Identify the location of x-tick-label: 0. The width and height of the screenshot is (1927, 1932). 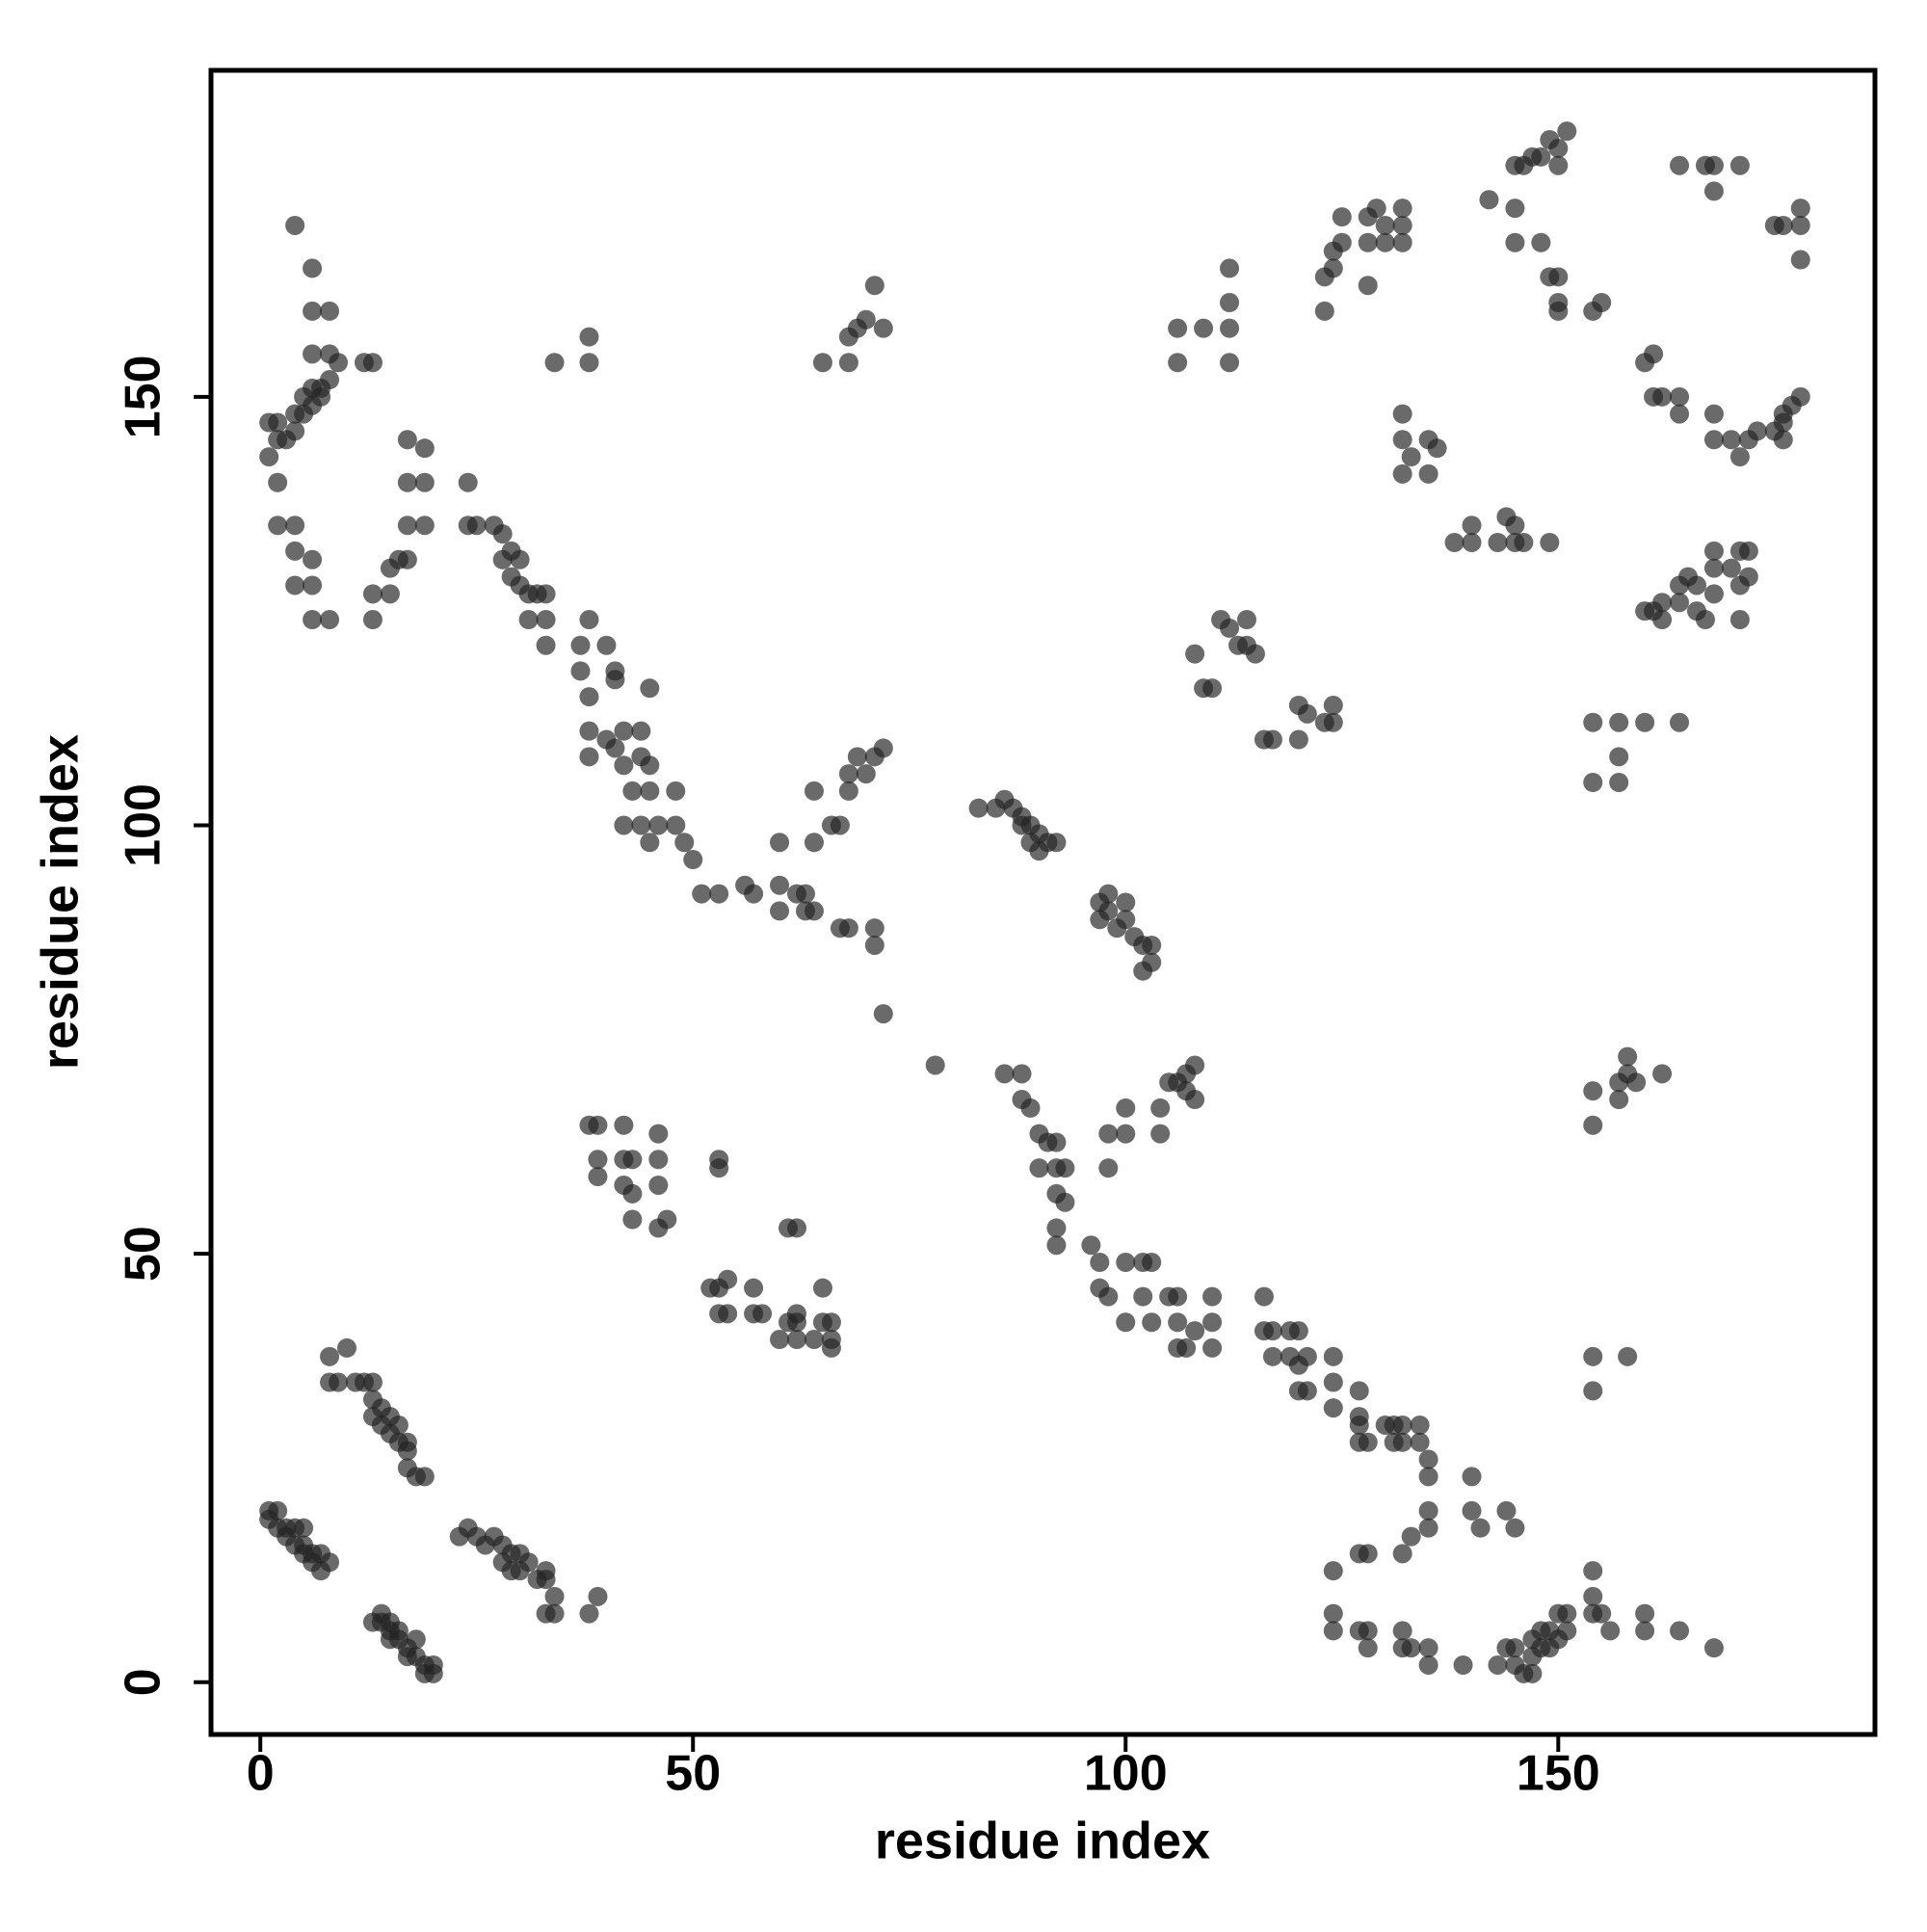
(261, 1774).